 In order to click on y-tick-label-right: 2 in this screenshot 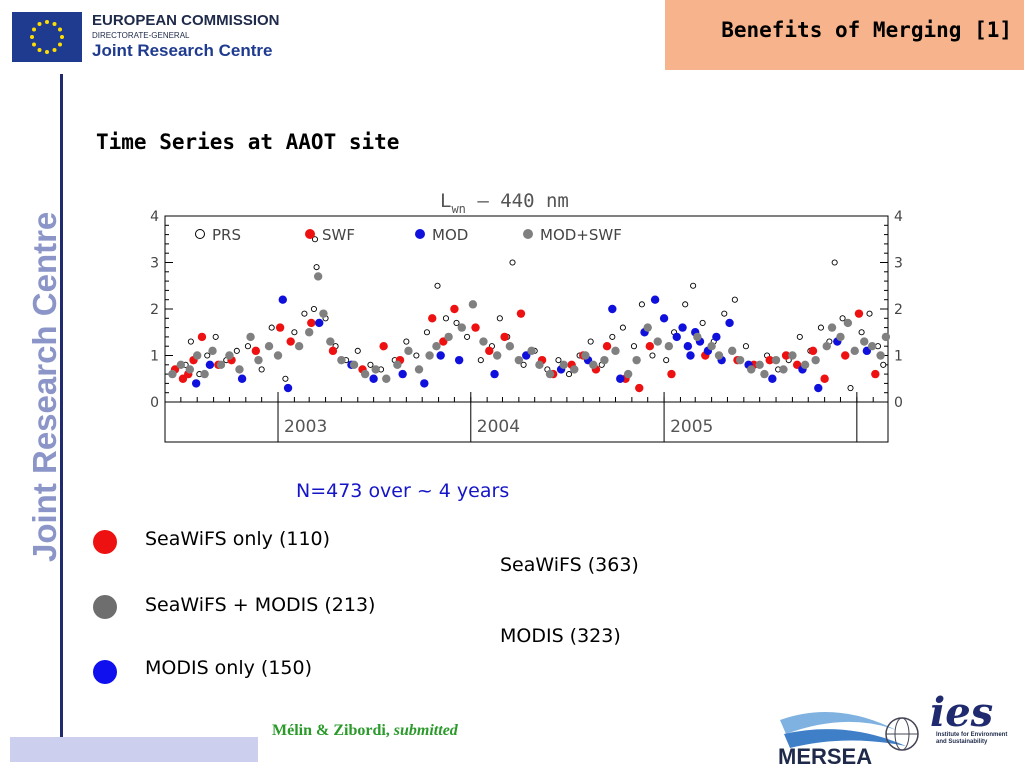, I will do `click(898, 310)`.